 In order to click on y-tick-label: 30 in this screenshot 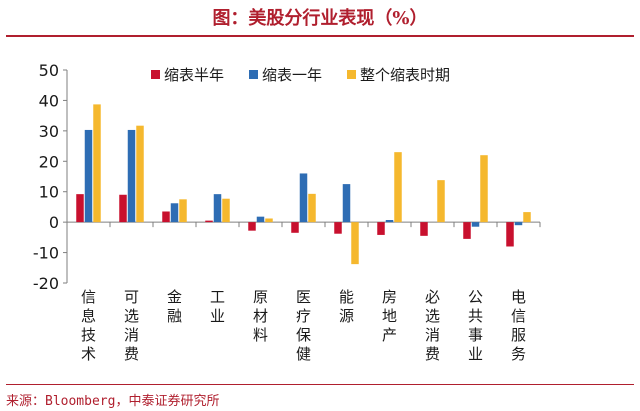, I will do `click(49, 131)`.